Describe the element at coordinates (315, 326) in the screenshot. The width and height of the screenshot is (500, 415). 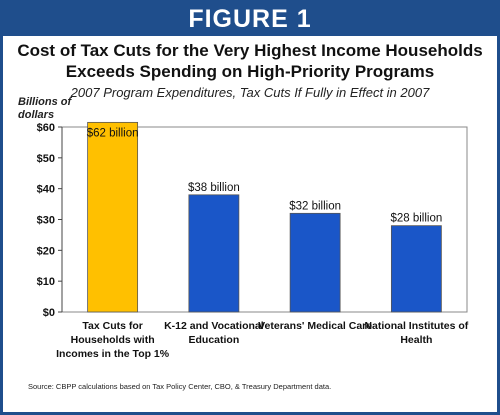
I see `x-category-label: Veterans' Medical Care` at that location.